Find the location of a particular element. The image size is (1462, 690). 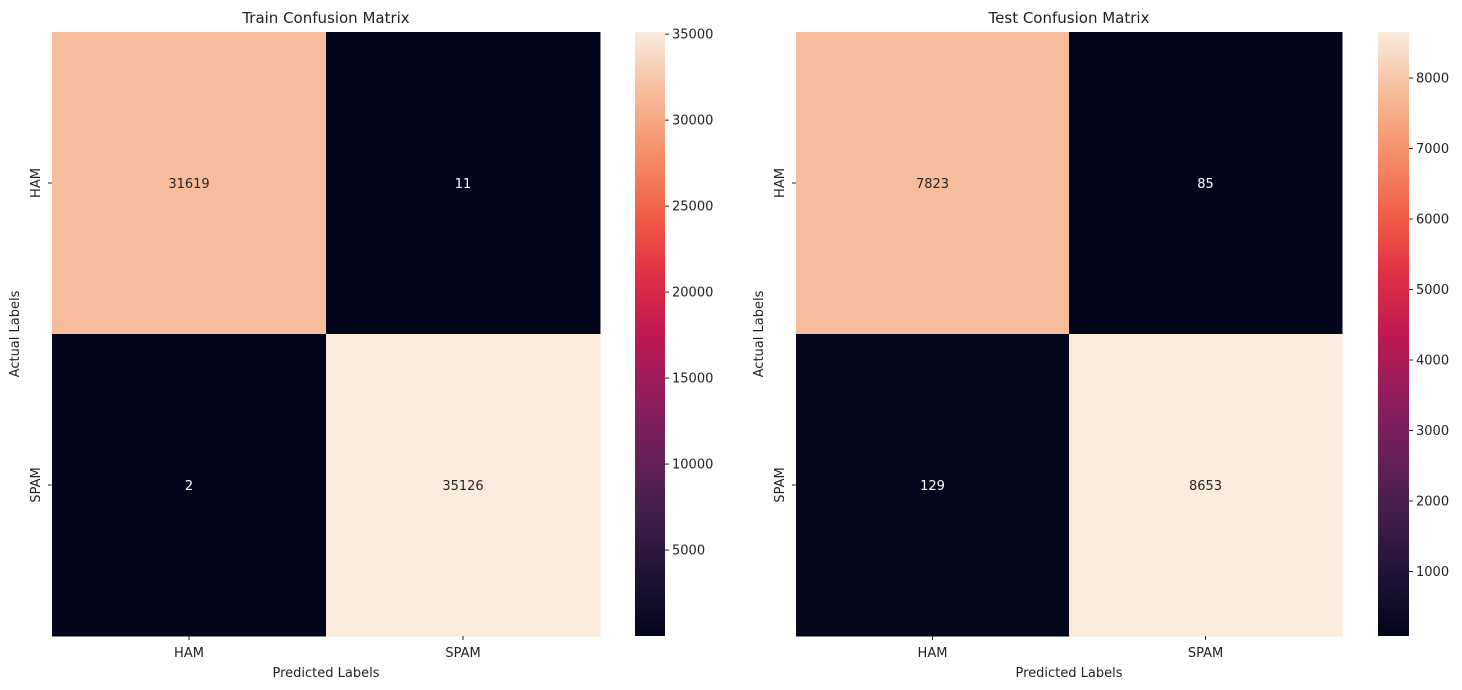

colorbar-tick-label: 8000 is located at coordinates (1432, 79).